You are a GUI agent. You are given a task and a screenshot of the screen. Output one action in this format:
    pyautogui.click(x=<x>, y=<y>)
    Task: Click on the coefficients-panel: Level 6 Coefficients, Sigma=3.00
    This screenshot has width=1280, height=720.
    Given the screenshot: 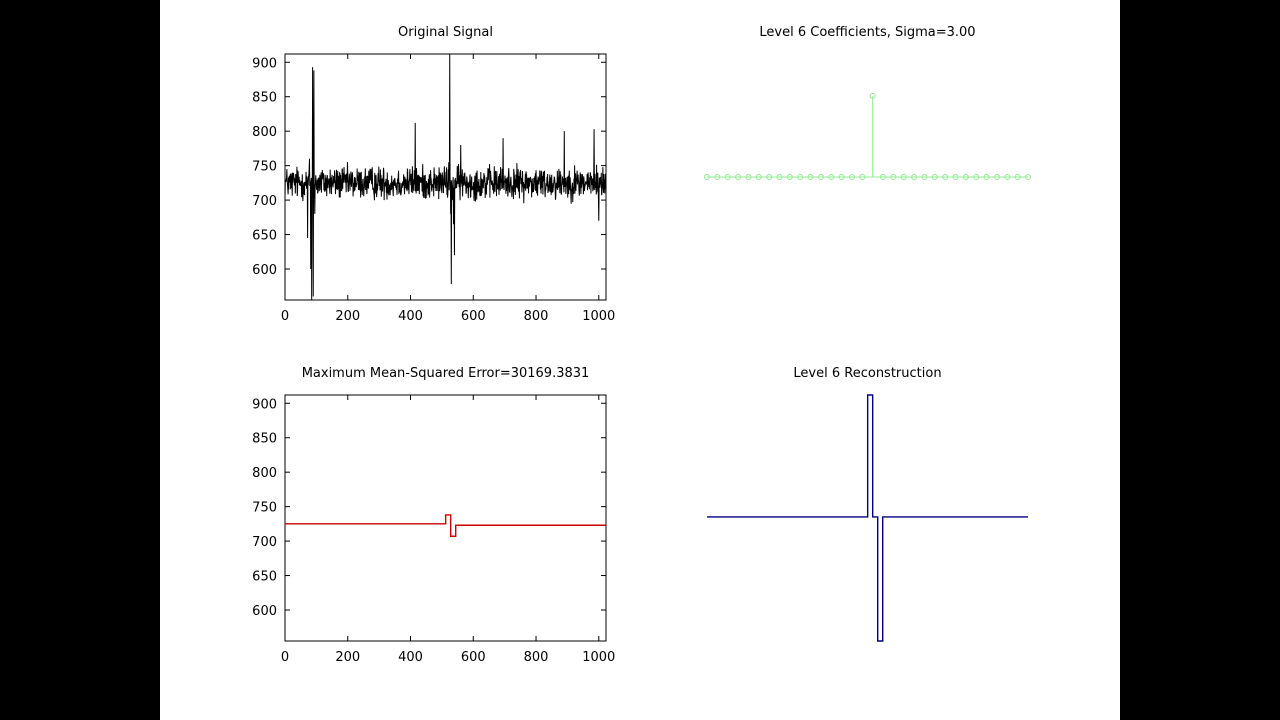 What is the action you would take?
    pyautogui.click(x=867, y=102)
    